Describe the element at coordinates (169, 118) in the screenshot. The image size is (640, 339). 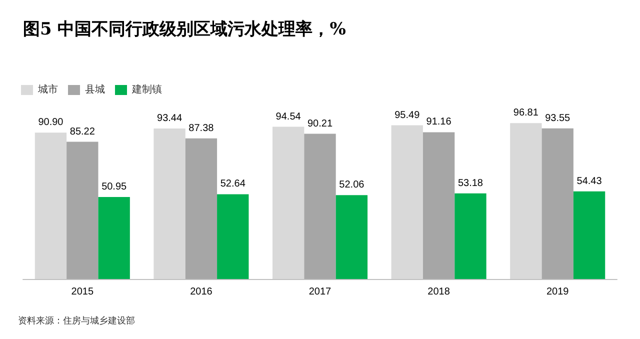
I see `data-label: 93.44` at that location.